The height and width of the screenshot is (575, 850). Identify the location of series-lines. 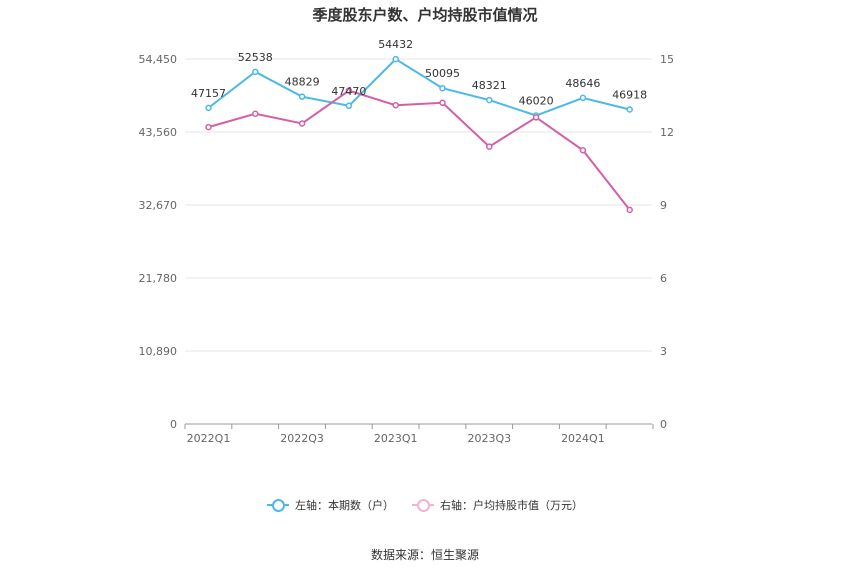
(419, 134).